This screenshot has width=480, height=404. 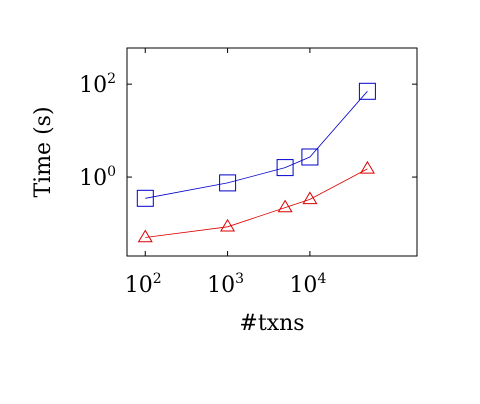 I want to click on y-axis-label: Time (s), so click(x=43, y=151).